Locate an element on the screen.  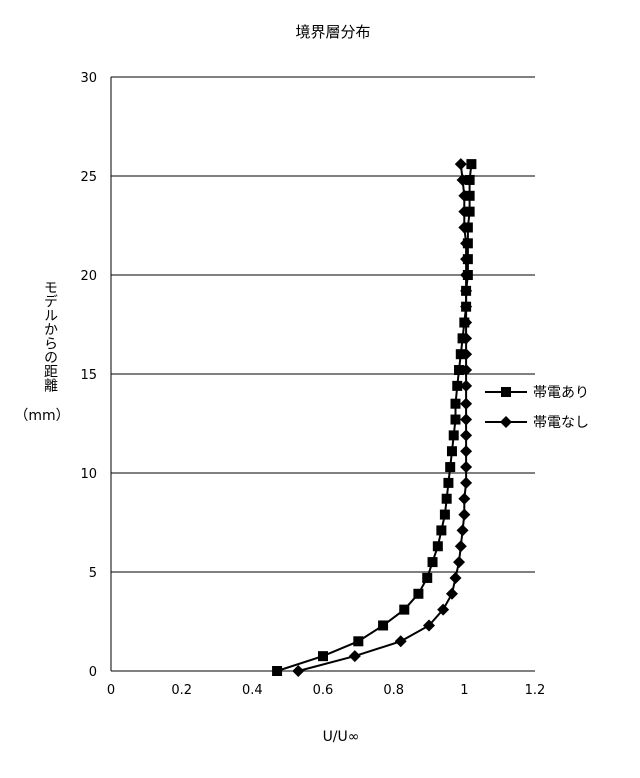
x-tick-label: 0.4 is located at coordinates (252, 690).